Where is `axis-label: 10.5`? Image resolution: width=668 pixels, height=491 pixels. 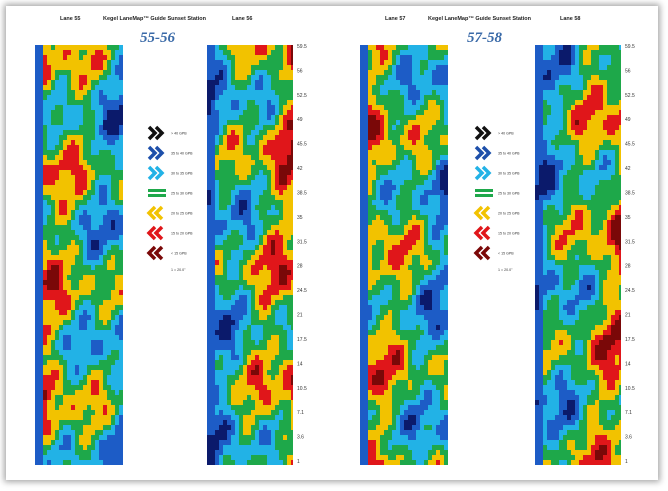
axis-label: 10.5 is located at coordinates (302, 389).